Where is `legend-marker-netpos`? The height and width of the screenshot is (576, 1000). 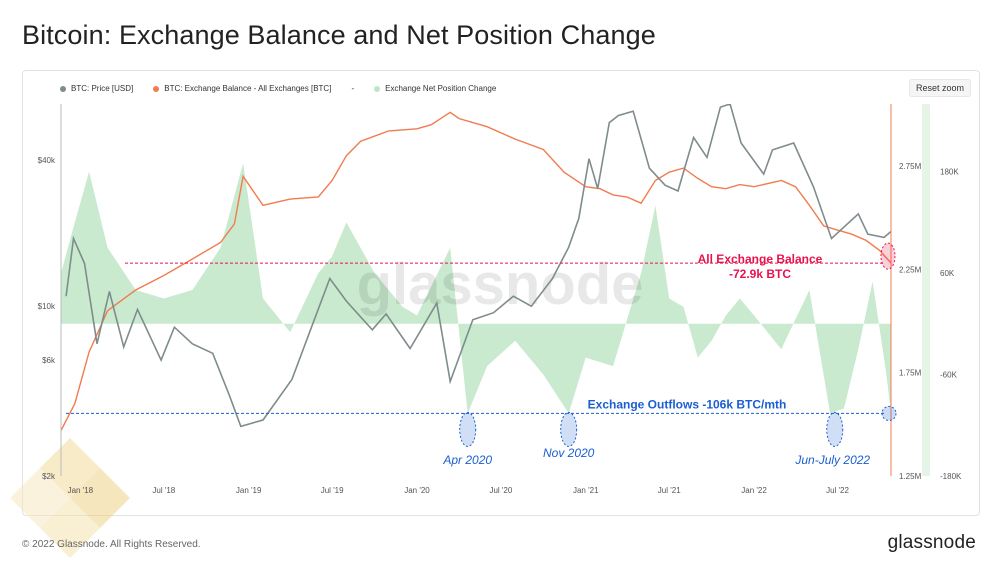 legend-marker-netpos is located at coordinates (377, 88).